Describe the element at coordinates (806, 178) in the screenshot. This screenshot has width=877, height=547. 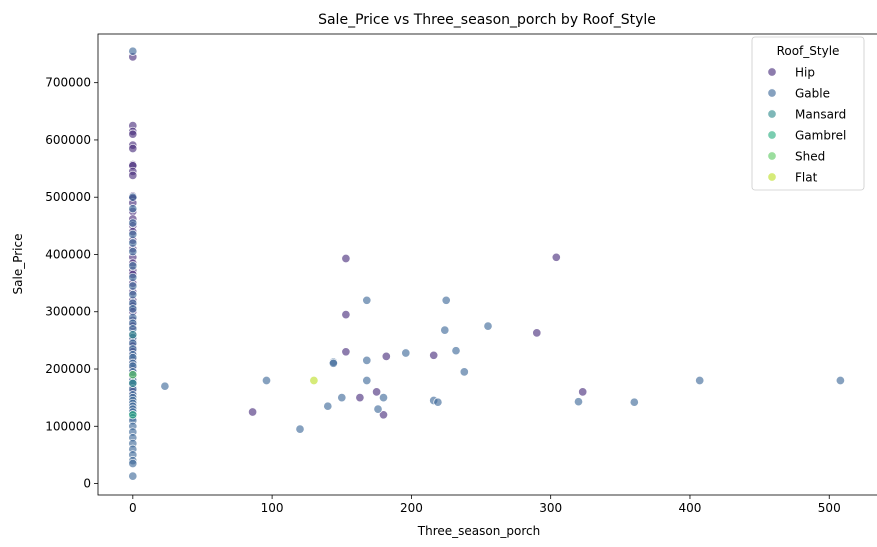
I see `legend-label-flat: Flat` at that location.